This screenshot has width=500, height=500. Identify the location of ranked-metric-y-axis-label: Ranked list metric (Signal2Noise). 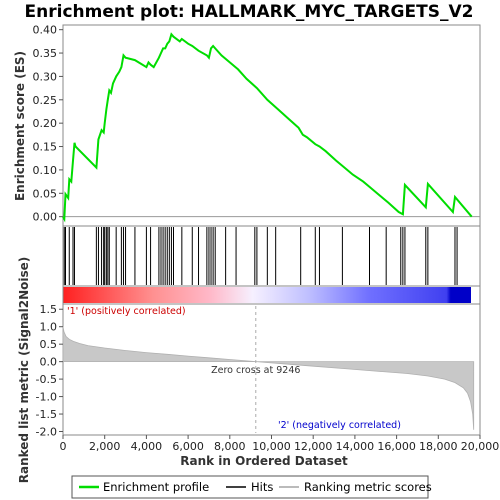
(24, 370).